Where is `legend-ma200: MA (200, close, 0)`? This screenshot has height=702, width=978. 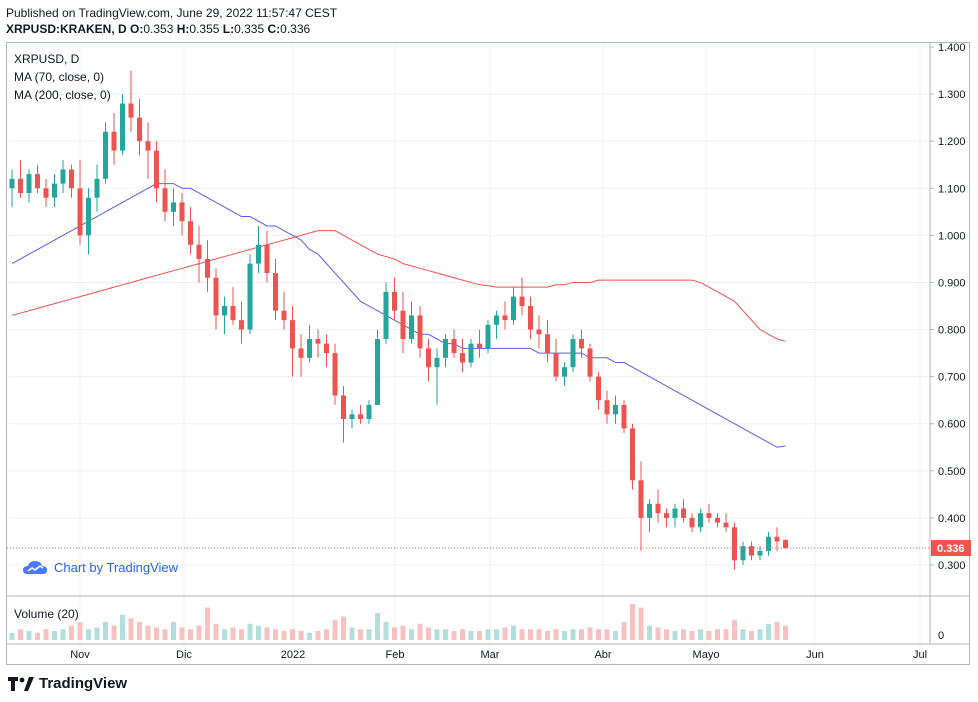
legend-ma200: MA (200, close, 0) is located at coordinates (62, 95).